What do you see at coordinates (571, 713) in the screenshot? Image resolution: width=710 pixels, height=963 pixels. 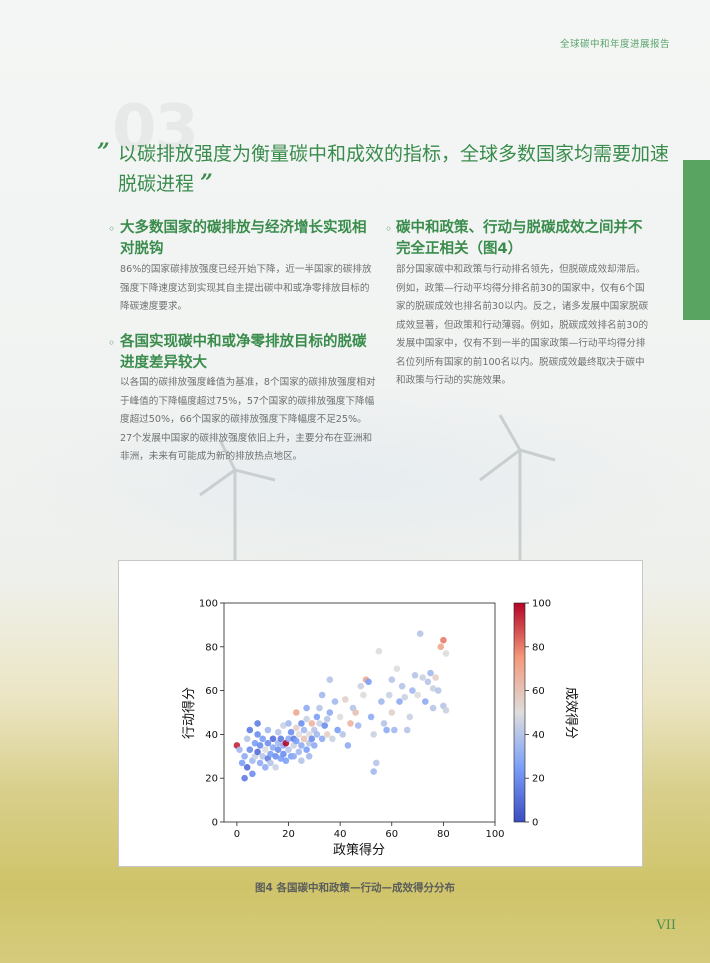 I see `colorbar-label: 成效得分` at bounding box center [571, 713].